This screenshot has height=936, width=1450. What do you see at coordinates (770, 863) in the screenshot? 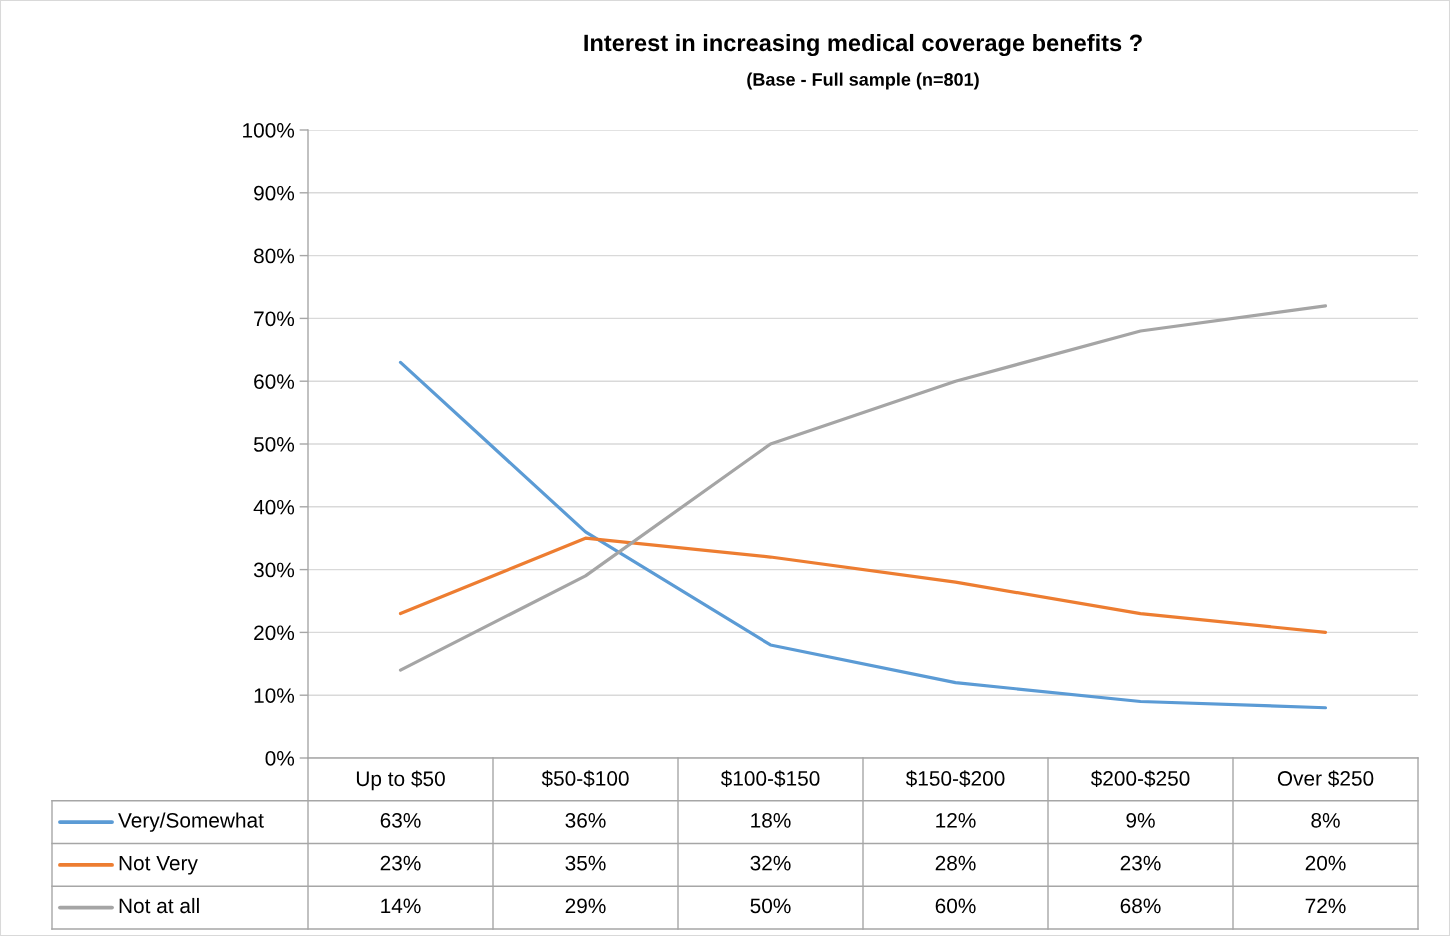
I see `data-label: 32%` at bounding box center [770, 863].